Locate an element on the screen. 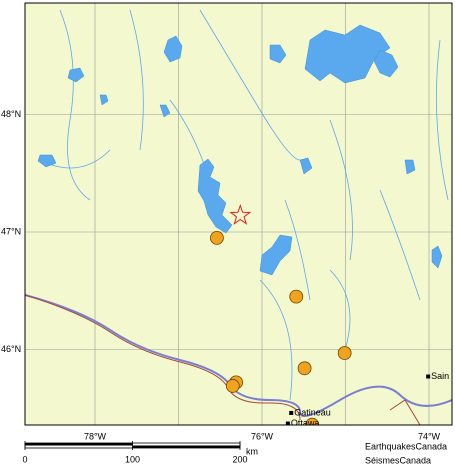 The image size is (455, 467). provincial-boundary is located at coordinates (405, 412).